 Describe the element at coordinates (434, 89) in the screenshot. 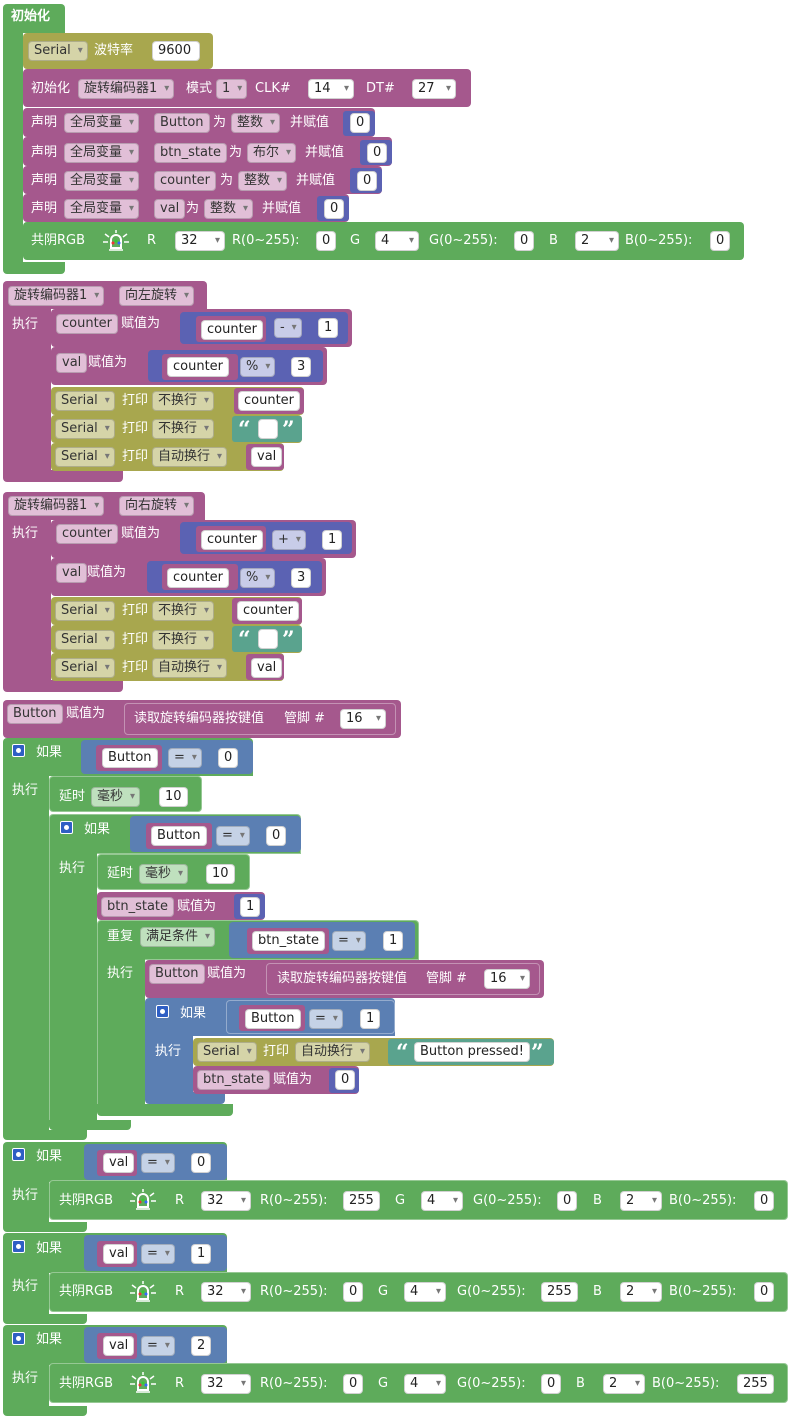

I see `dt-pin-dropdown: 27` at that location.